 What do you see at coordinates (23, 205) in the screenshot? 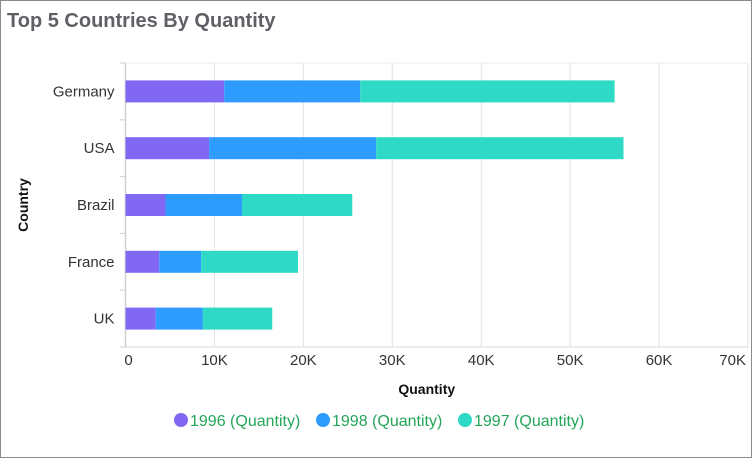
I see `y-axis-title: Country` at bounding box center [23, 205].